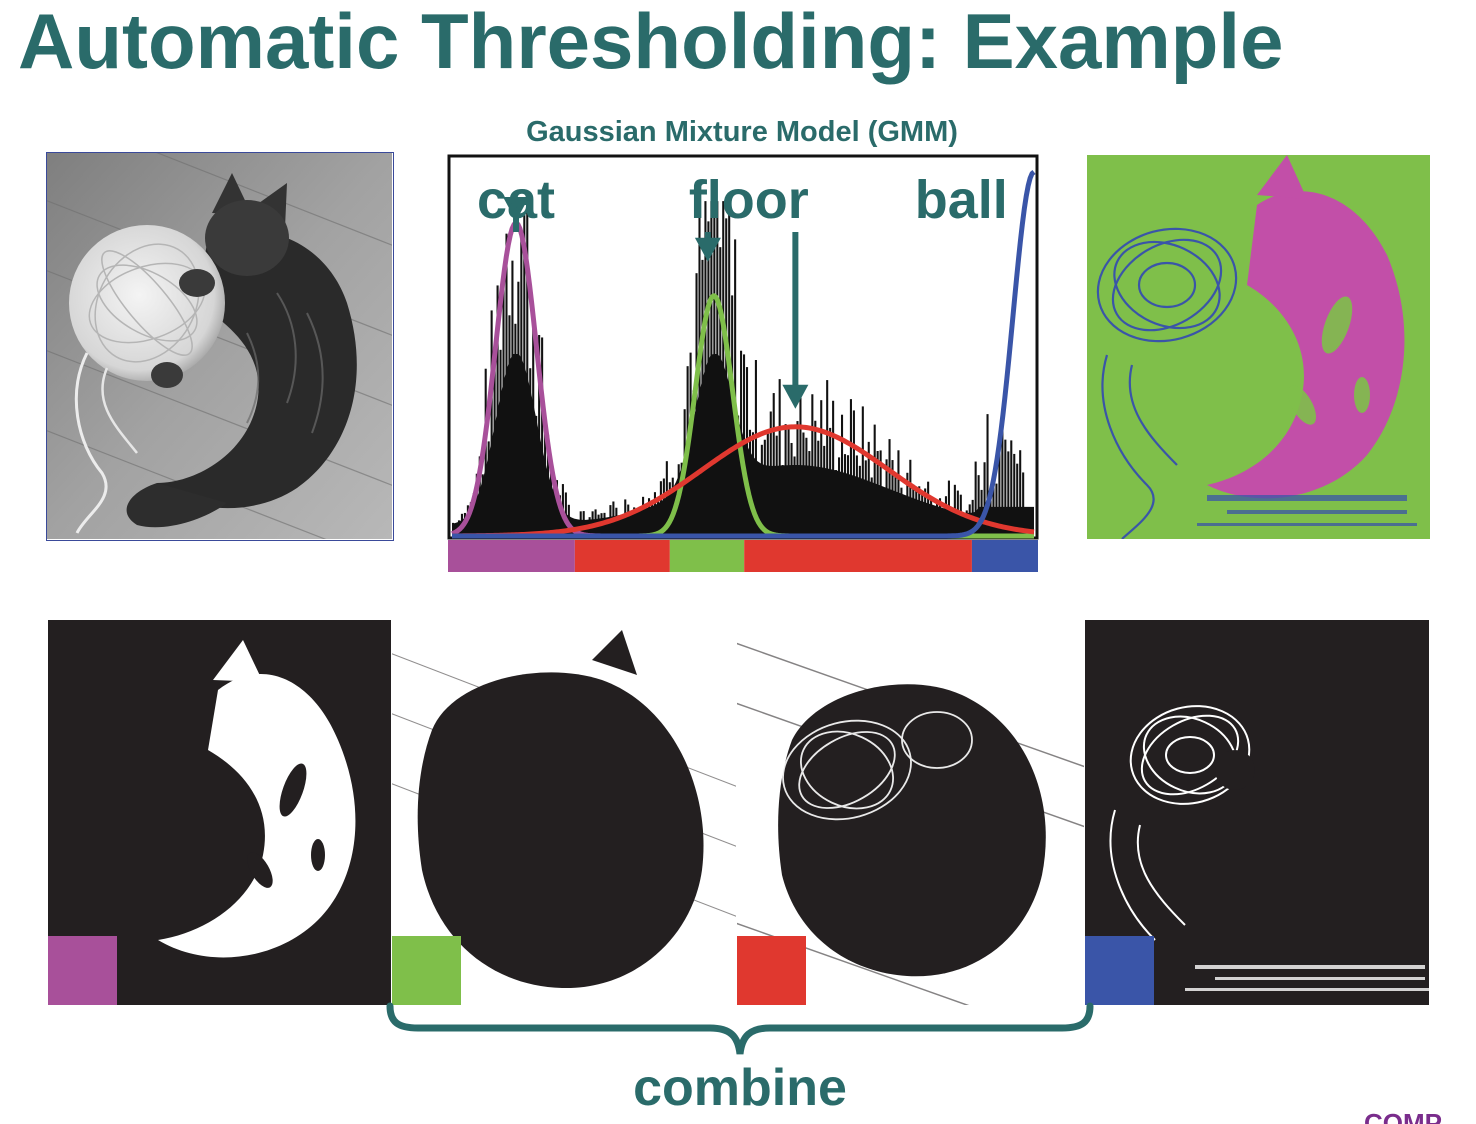  I want to click on gmm-curve-ball, so click(743, 354).